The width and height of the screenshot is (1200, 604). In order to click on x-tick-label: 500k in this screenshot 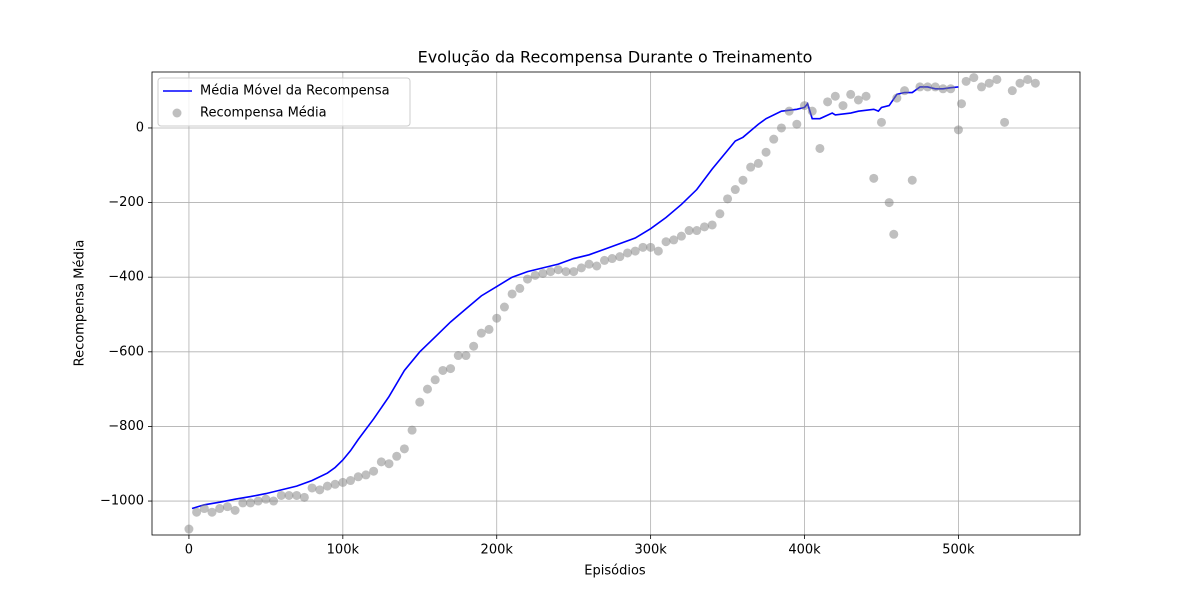, I will do `click(958, 550)`.